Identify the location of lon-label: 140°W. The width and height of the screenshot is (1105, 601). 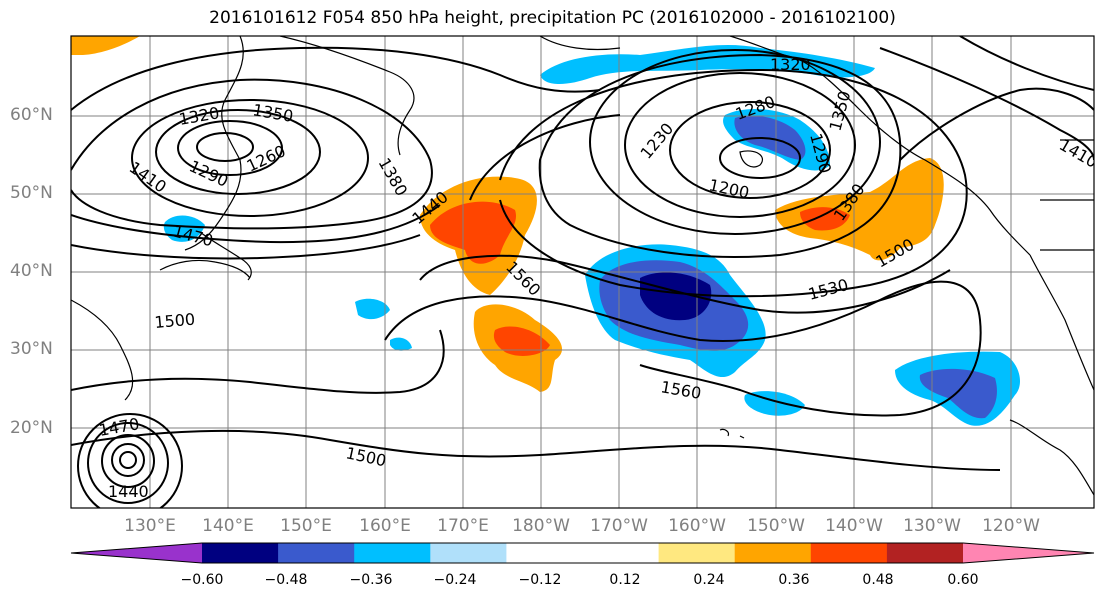
(854, 526).